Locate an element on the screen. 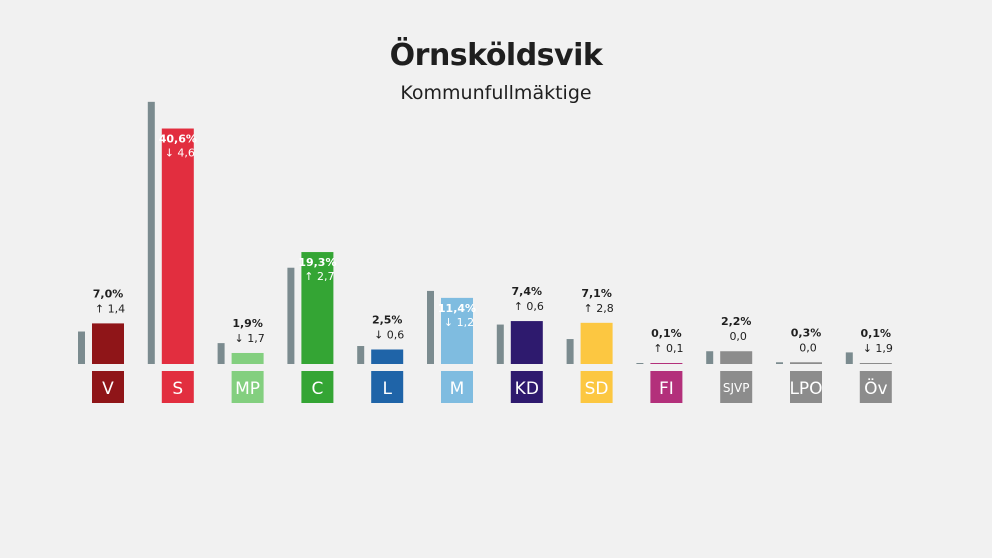  value-label: 11,4% is located at coordinates (457, 308).